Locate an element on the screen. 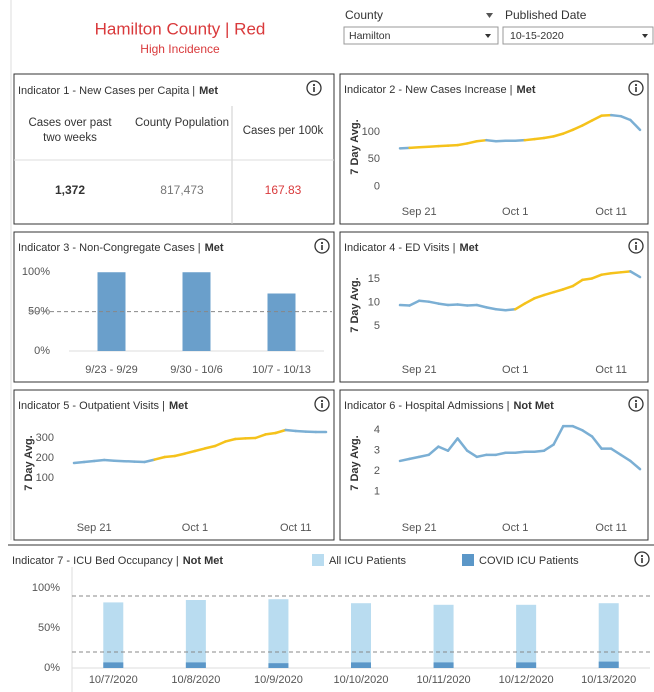  panel-title: Indicator 1 - New Cases per Capita | Met is located at coordinates (118, 91).